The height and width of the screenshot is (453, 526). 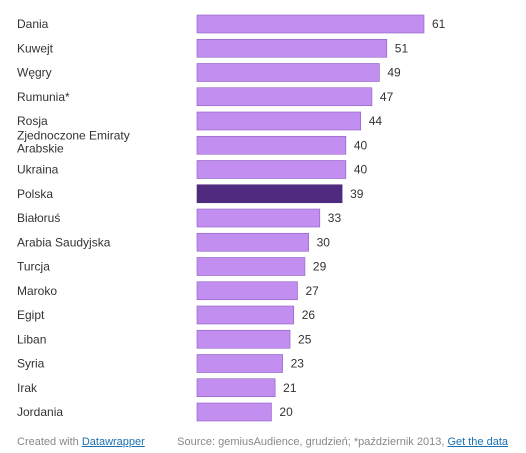 What do you see at coordinates (361, 145) in the screenshot?
I see `value-label-zjednoczone-emiraty-arabskie: 40` at bounding box center [361, 145].